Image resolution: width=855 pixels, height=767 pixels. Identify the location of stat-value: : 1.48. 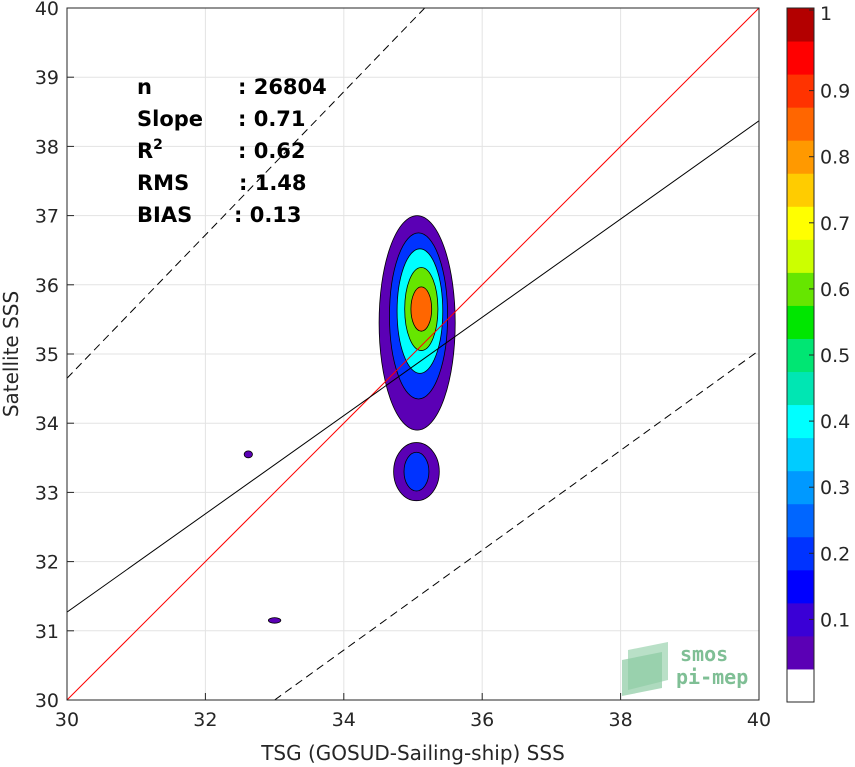
(273, 183).